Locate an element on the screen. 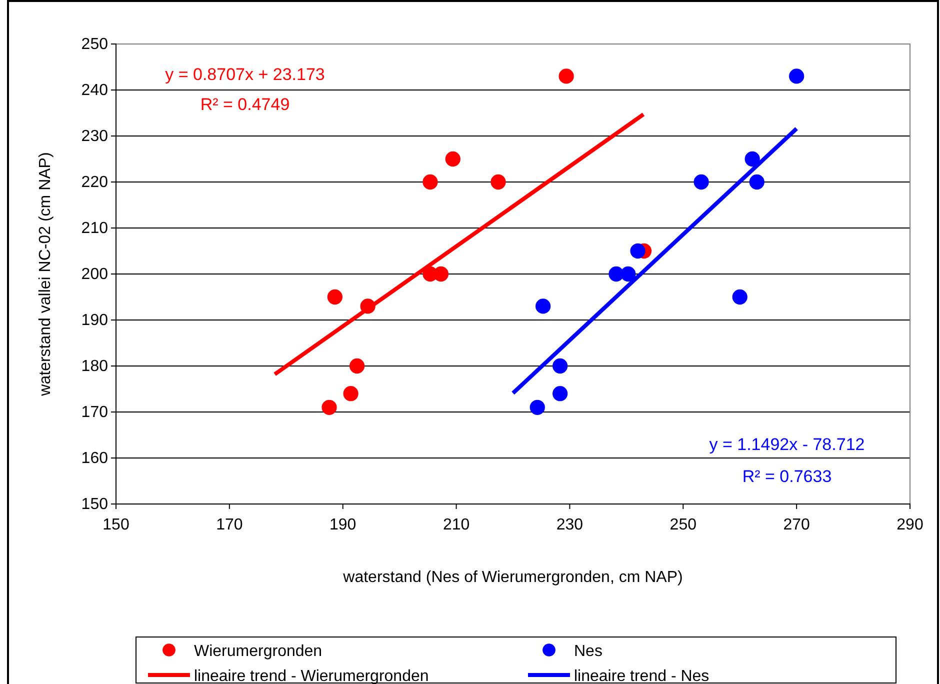  annotation: y = 0.8707x + 23.173 is located at coordinates (245, 74).